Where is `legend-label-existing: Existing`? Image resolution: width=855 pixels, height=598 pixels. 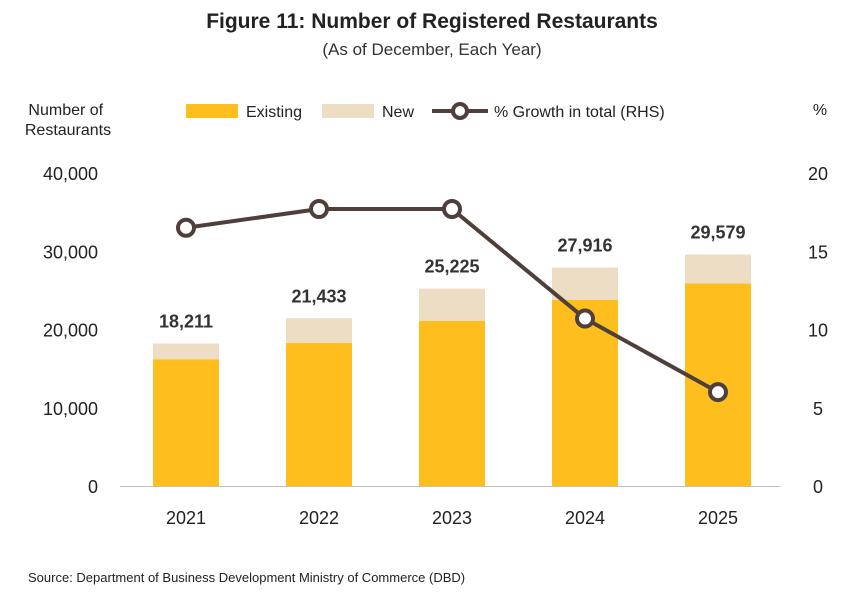 legend-label-existing: Existing is located at coordinates (274, 112).